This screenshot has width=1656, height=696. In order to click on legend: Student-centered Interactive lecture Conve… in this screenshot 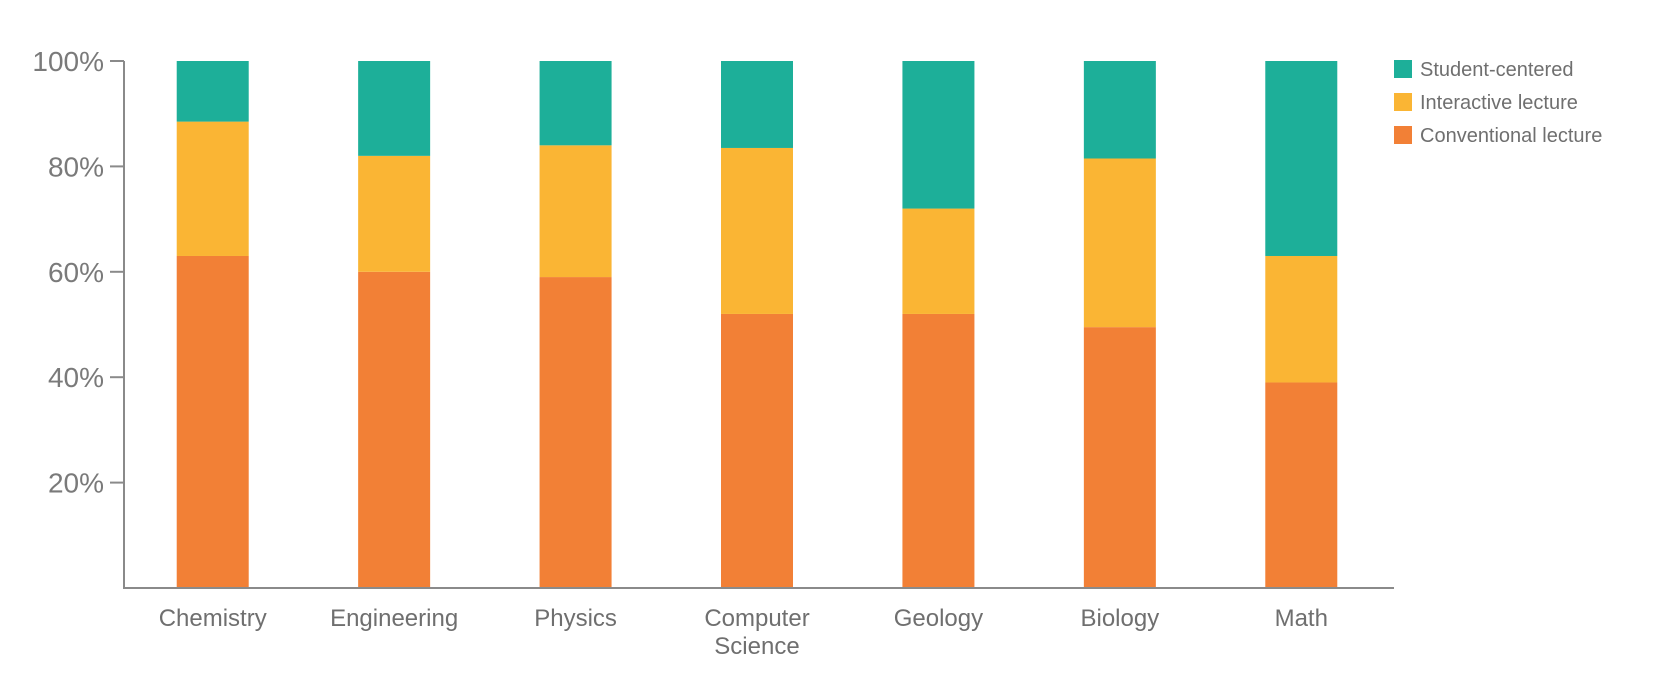, I will do `click(1498, 103)`.